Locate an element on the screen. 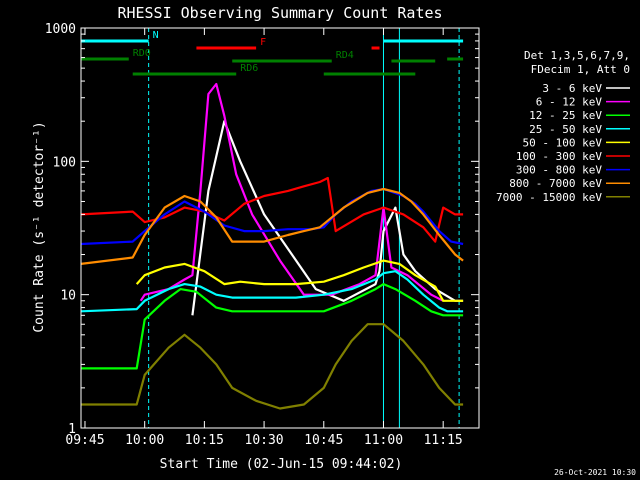 This screenshot has width=640, height=480. flag-label-rd0: RD0 is located at coordinates (142, 53).